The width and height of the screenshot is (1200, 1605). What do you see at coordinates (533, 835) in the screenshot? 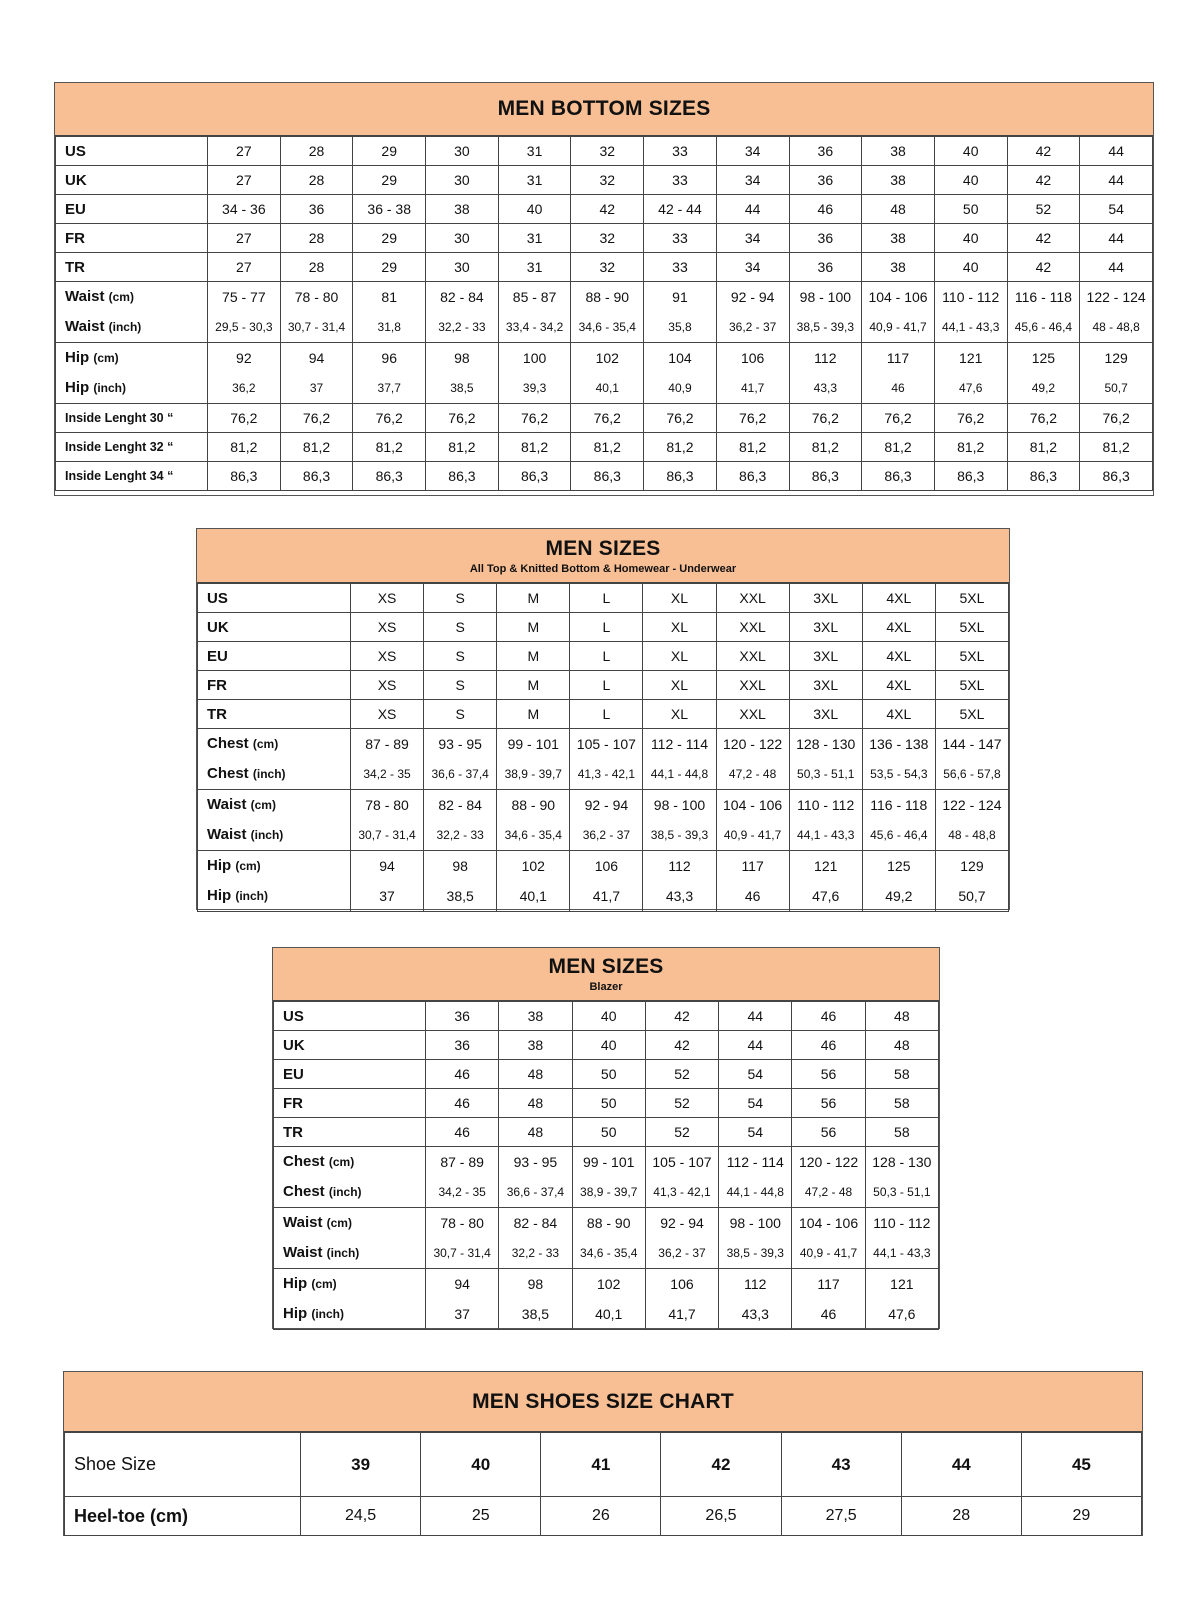
I see `value-inch: 34,6 - 35,4` at bounding box center [533, 835].